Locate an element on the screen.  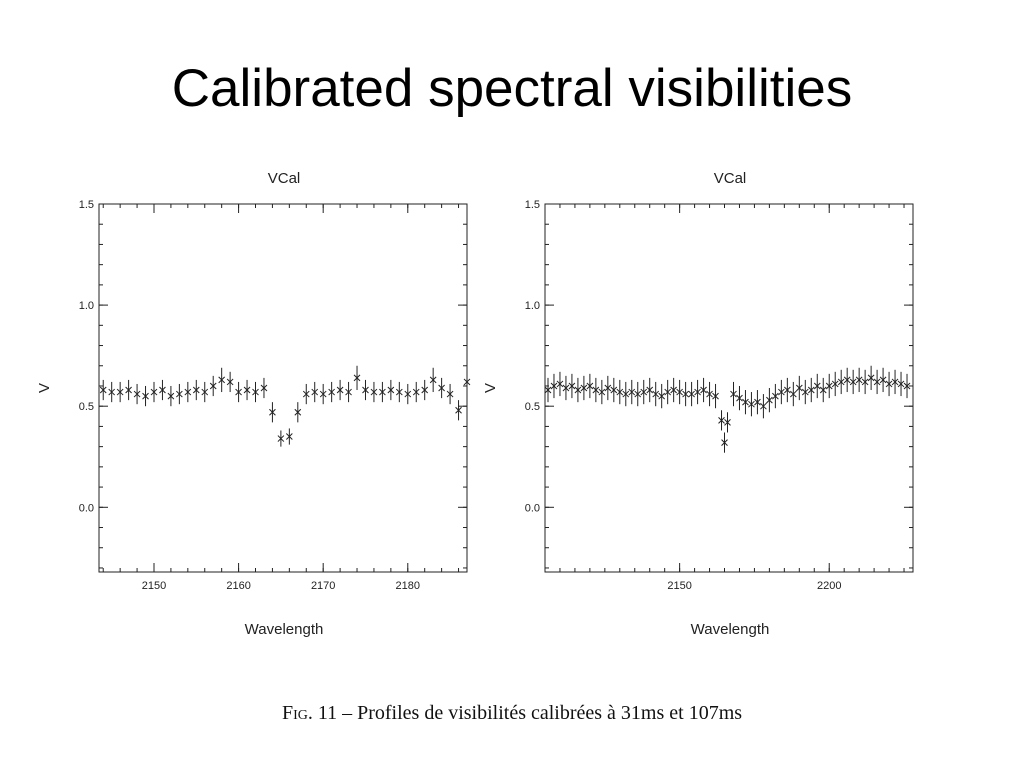
y-axis-label: V is located at coordinates (490, 388).